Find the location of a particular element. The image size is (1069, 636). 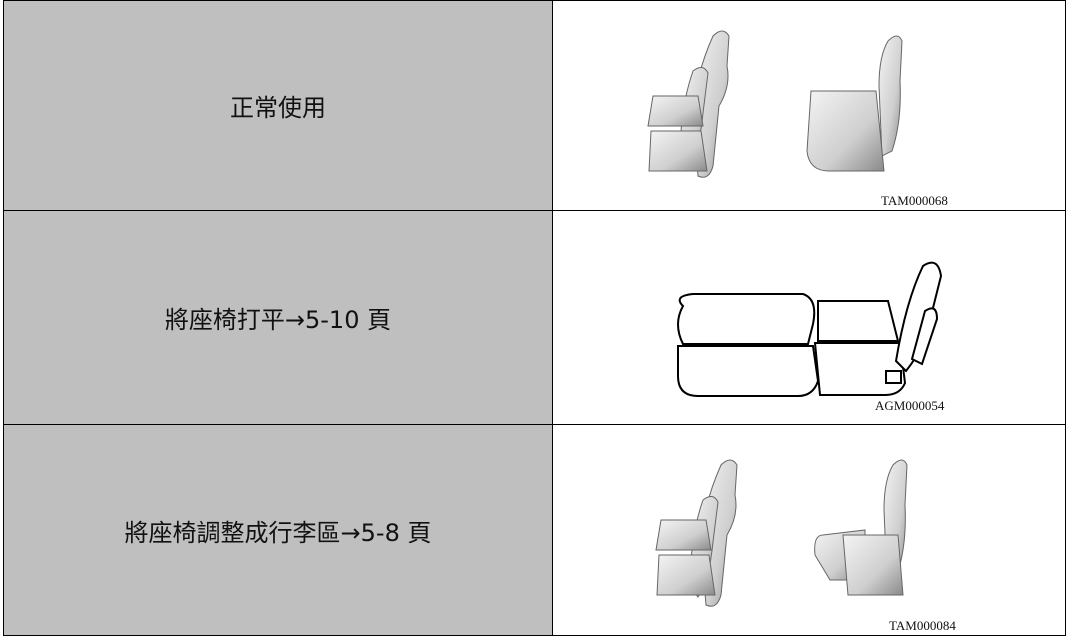

image-code: TAM000084 is located at coordinates (922, 625).